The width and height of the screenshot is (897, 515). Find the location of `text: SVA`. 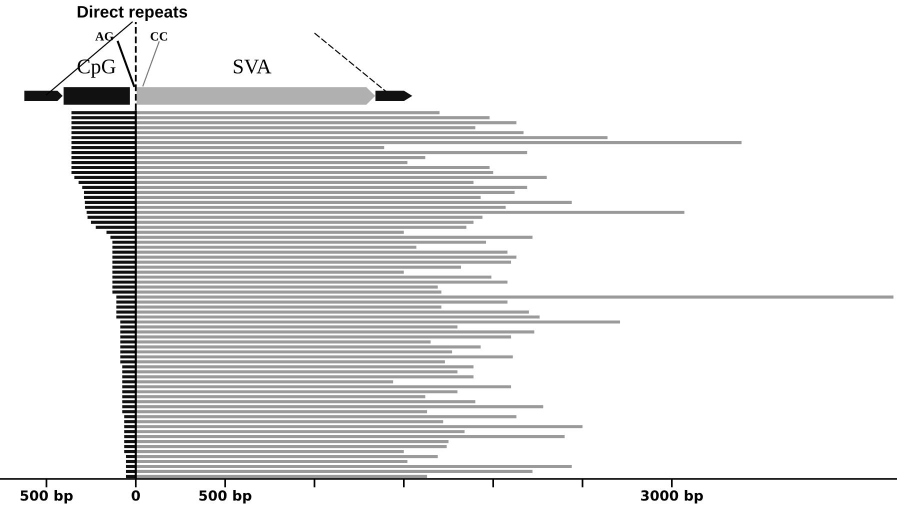

text: SVA is located at coordinates (253, 67).